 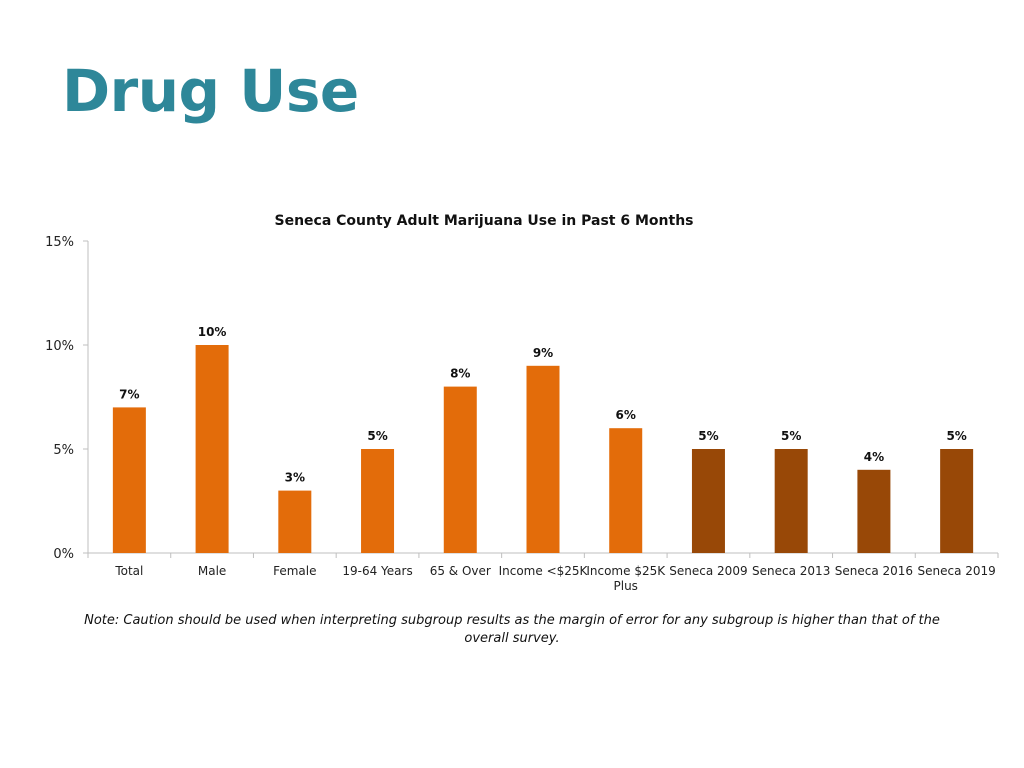 What do you see at coordinates (460, 571) in the screenshot?
I see `x-category-label: 65 & Over` at bounding box center [460, 571].